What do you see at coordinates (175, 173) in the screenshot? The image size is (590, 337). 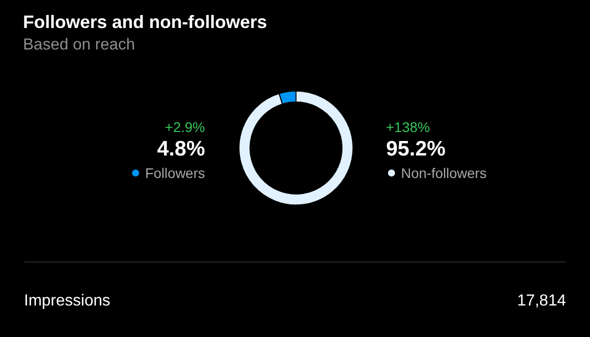 I see `legend-label: Followers` at bounding box center [175, 173].